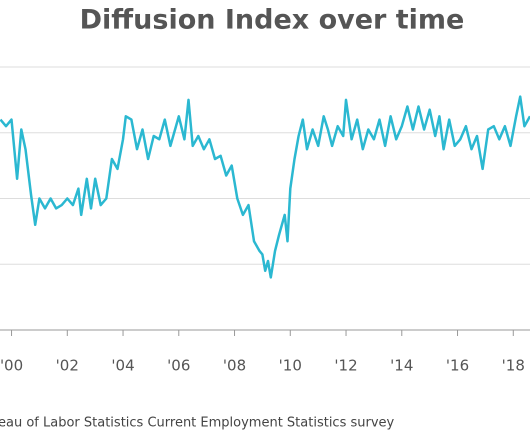 This screenshot has width=530, height=442. Describe the element at coordinates (178, 366) in the screenshot. I see `x-tick-label: '06` at that location.